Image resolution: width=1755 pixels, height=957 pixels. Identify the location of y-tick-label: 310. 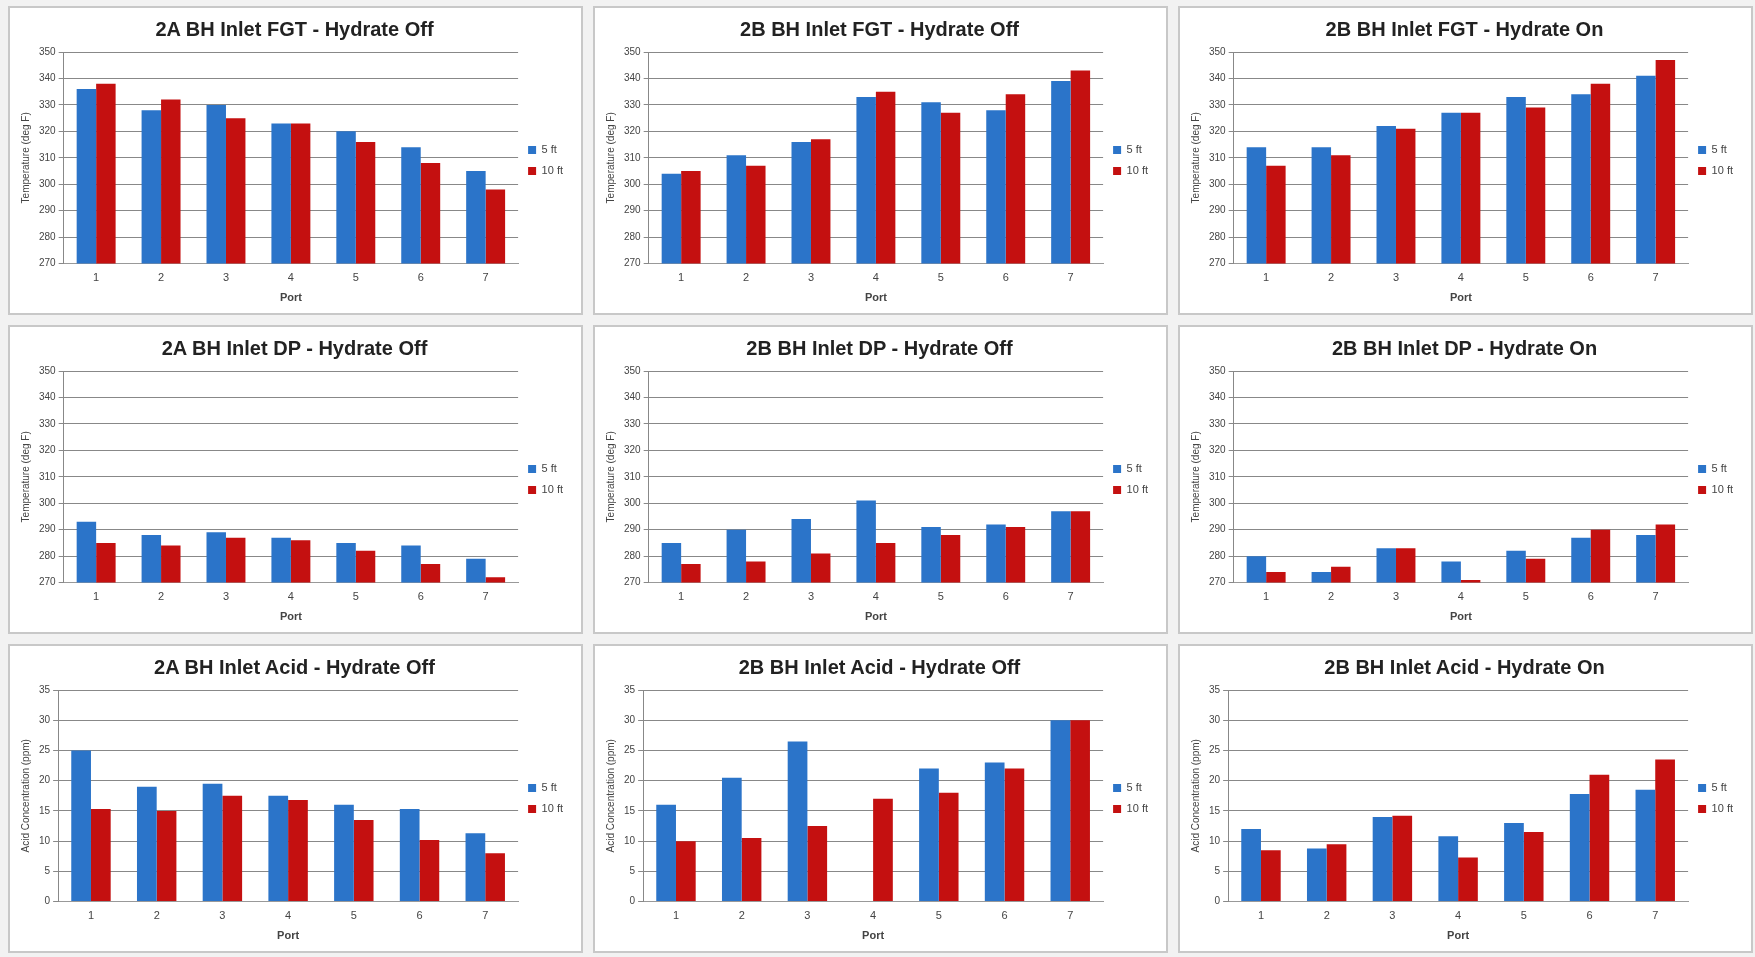
(633, 476).